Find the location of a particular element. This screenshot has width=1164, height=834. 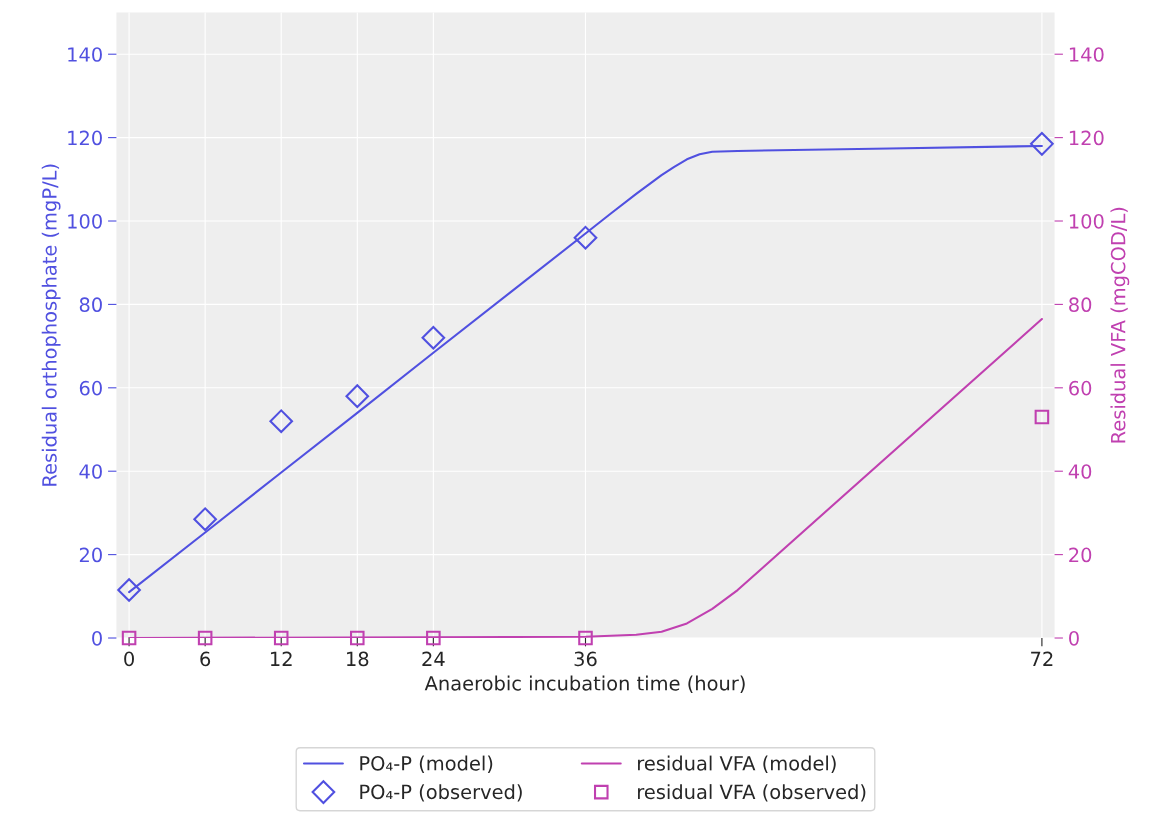

y2-tick-label: 80 is located at coordinates (1080, 305).